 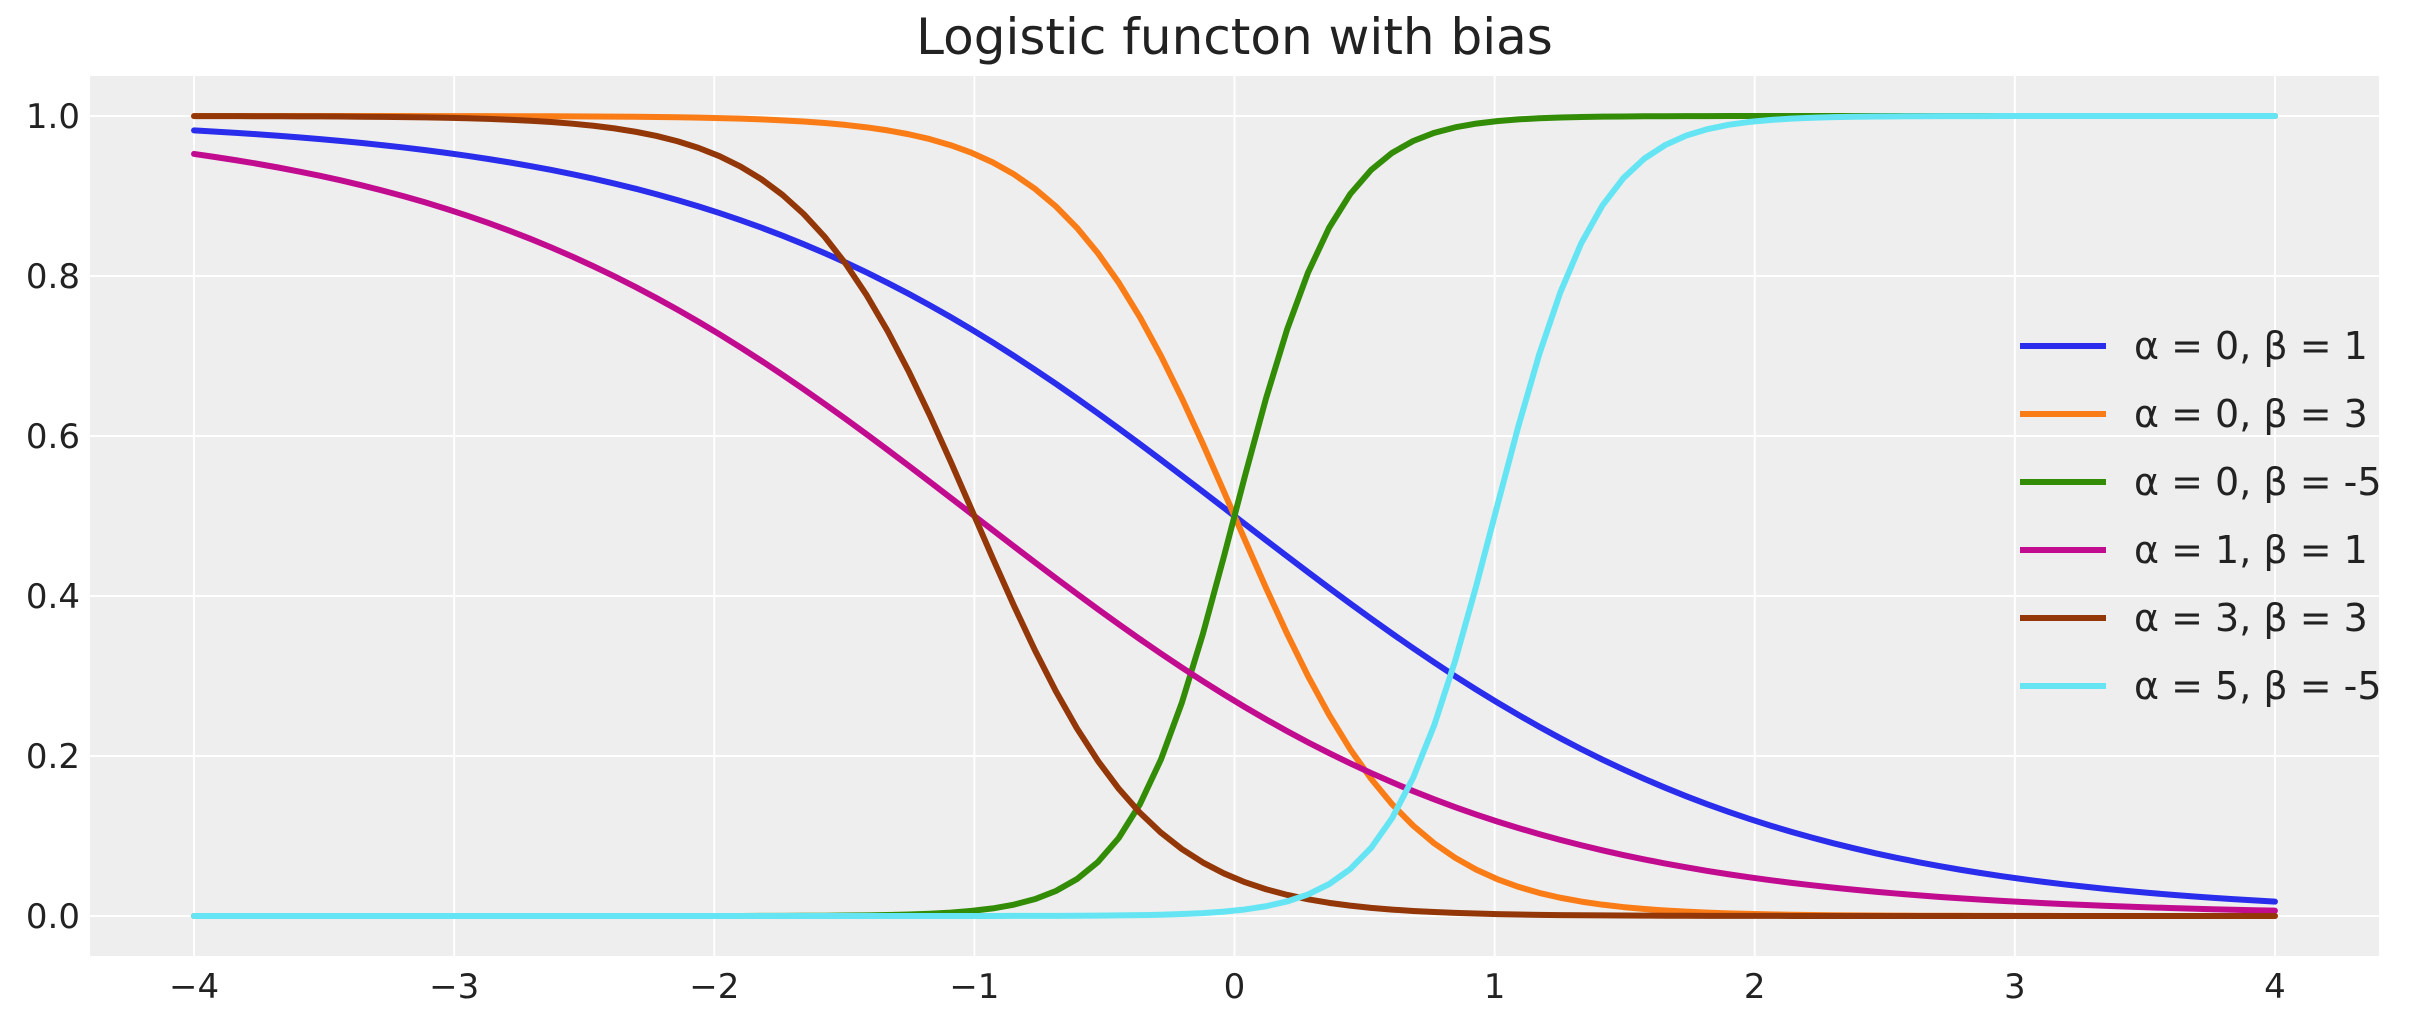 What do you see at coordinates (53, 517) in the screenshot?
I see `y-axis-ticks: 0.0 0.2 0.4 0.6 0.8 1.0` at bounding box center [53, 517].